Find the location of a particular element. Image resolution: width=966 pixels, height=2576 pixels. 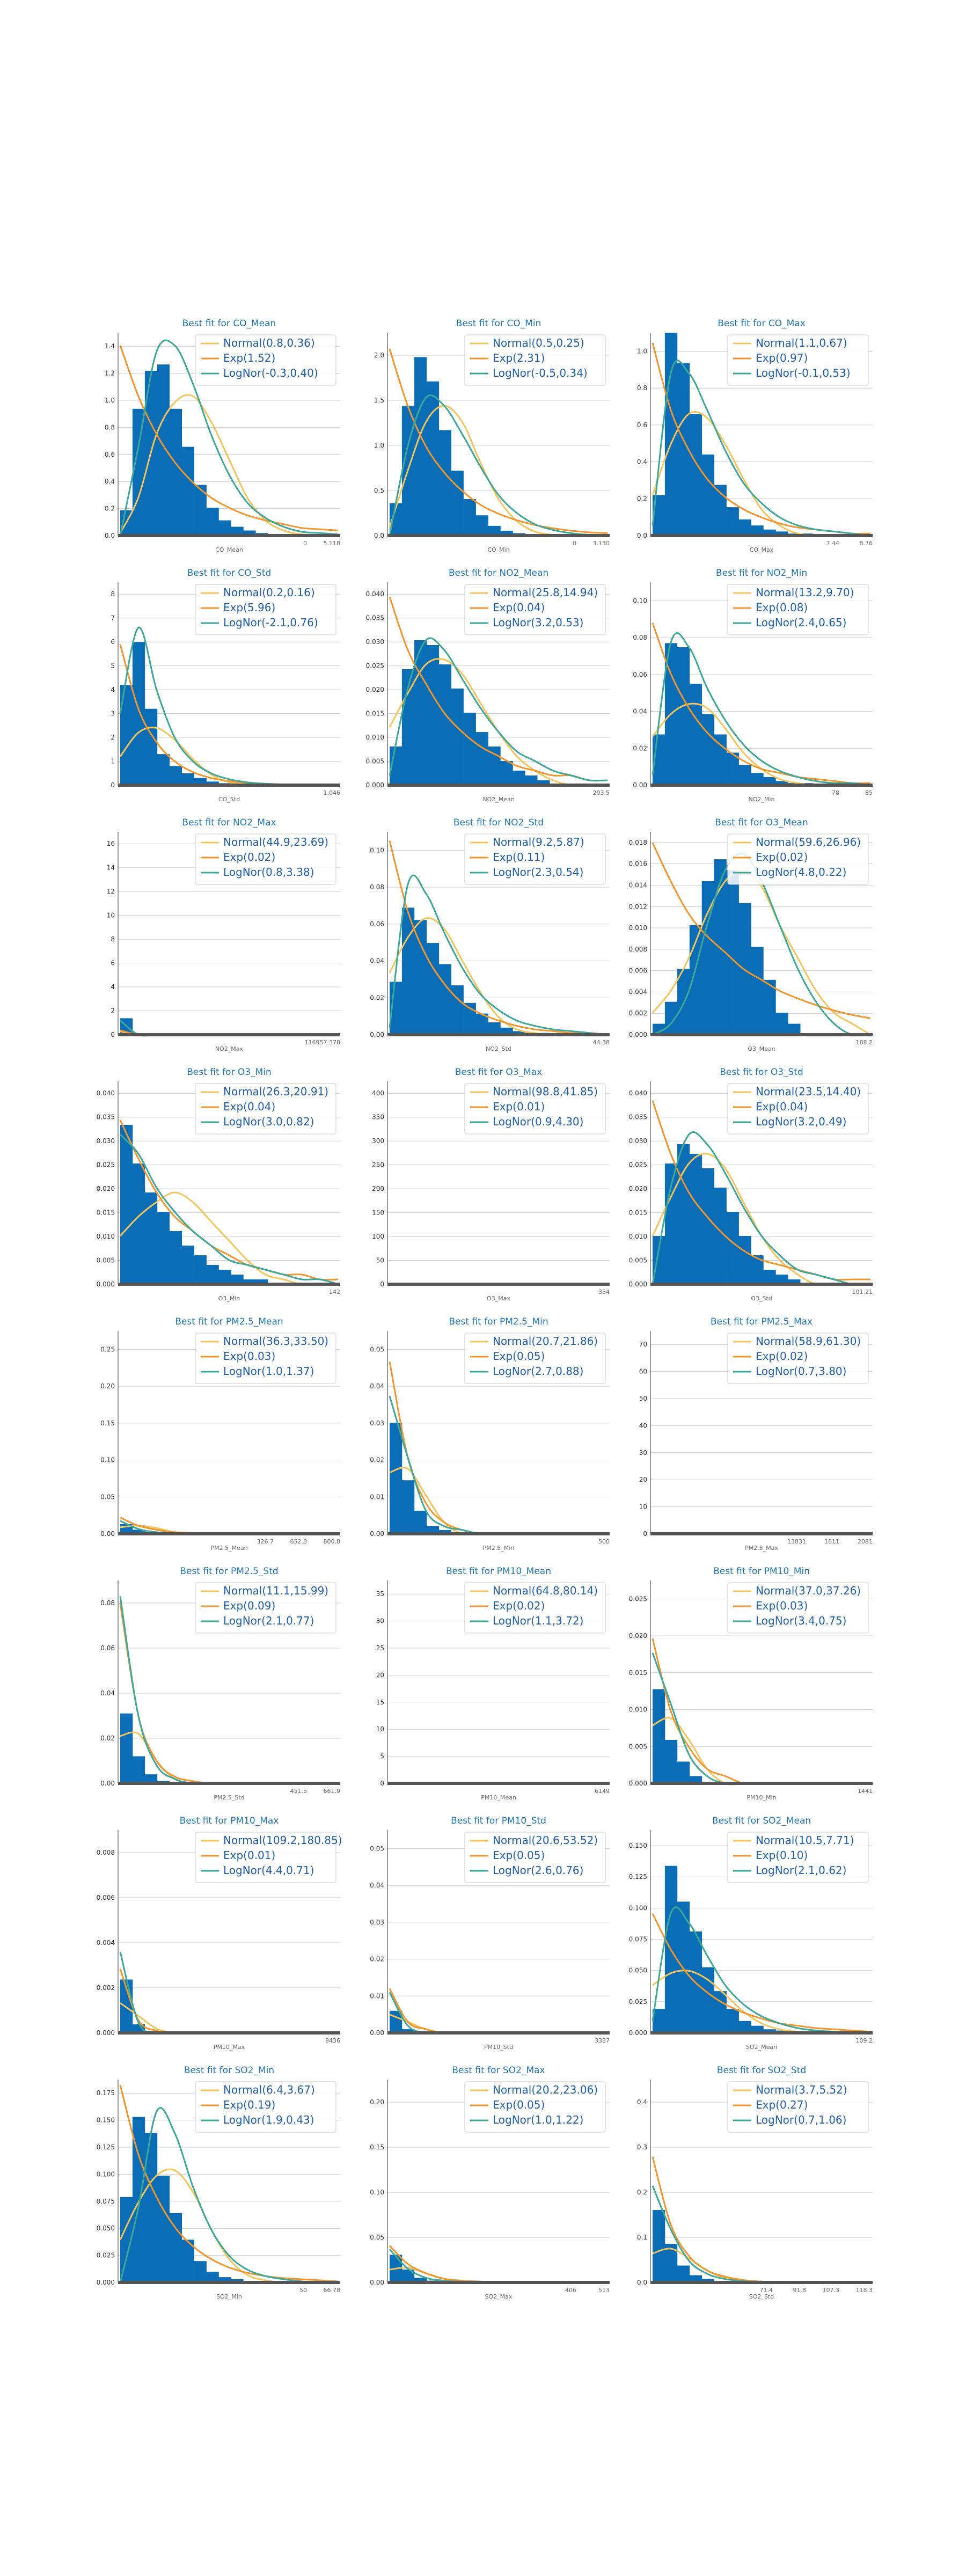

legend-entry: Normal(6.4,3.67) is located at coordinates (269, 2089).